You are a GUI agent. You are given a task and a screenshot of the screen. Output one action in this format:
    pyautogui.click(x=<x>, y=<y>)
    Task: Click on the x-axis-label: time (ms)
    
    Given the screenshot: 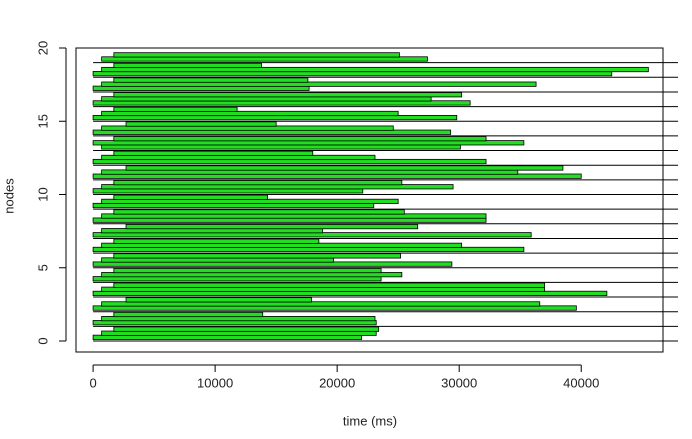 What is the action you would take?
    pyautogui.click(x=370, y=420)
    